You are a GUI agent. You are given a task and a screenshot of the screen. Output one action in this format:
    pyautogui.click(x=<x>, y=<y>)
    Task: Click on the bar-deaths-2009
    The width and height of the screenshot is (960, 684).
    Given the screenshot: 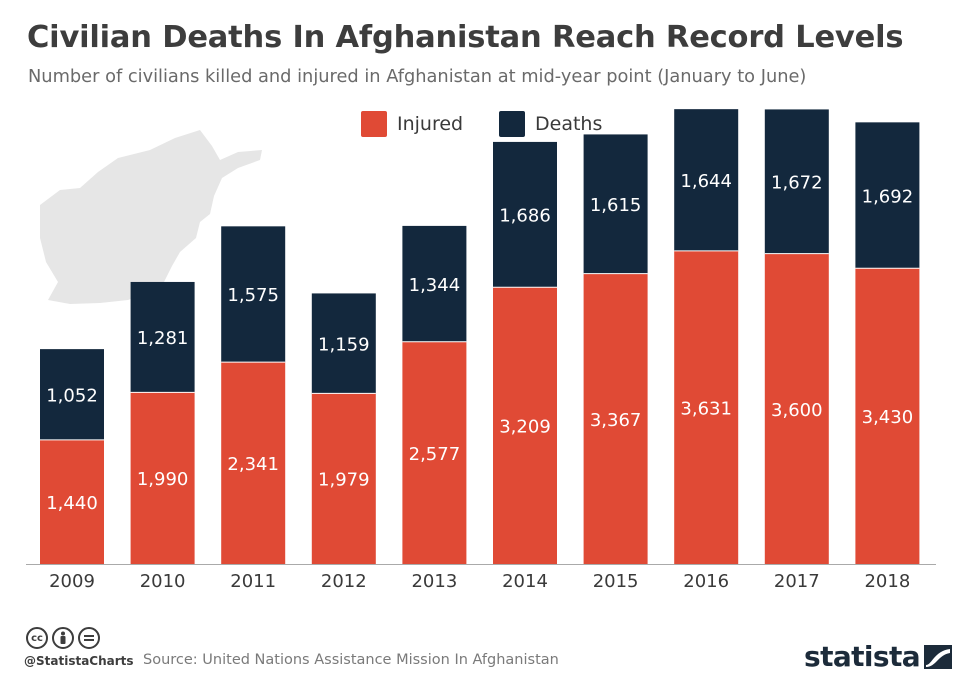 What is the action you would take?
    pyautogui.click(x=72, y=394)
    